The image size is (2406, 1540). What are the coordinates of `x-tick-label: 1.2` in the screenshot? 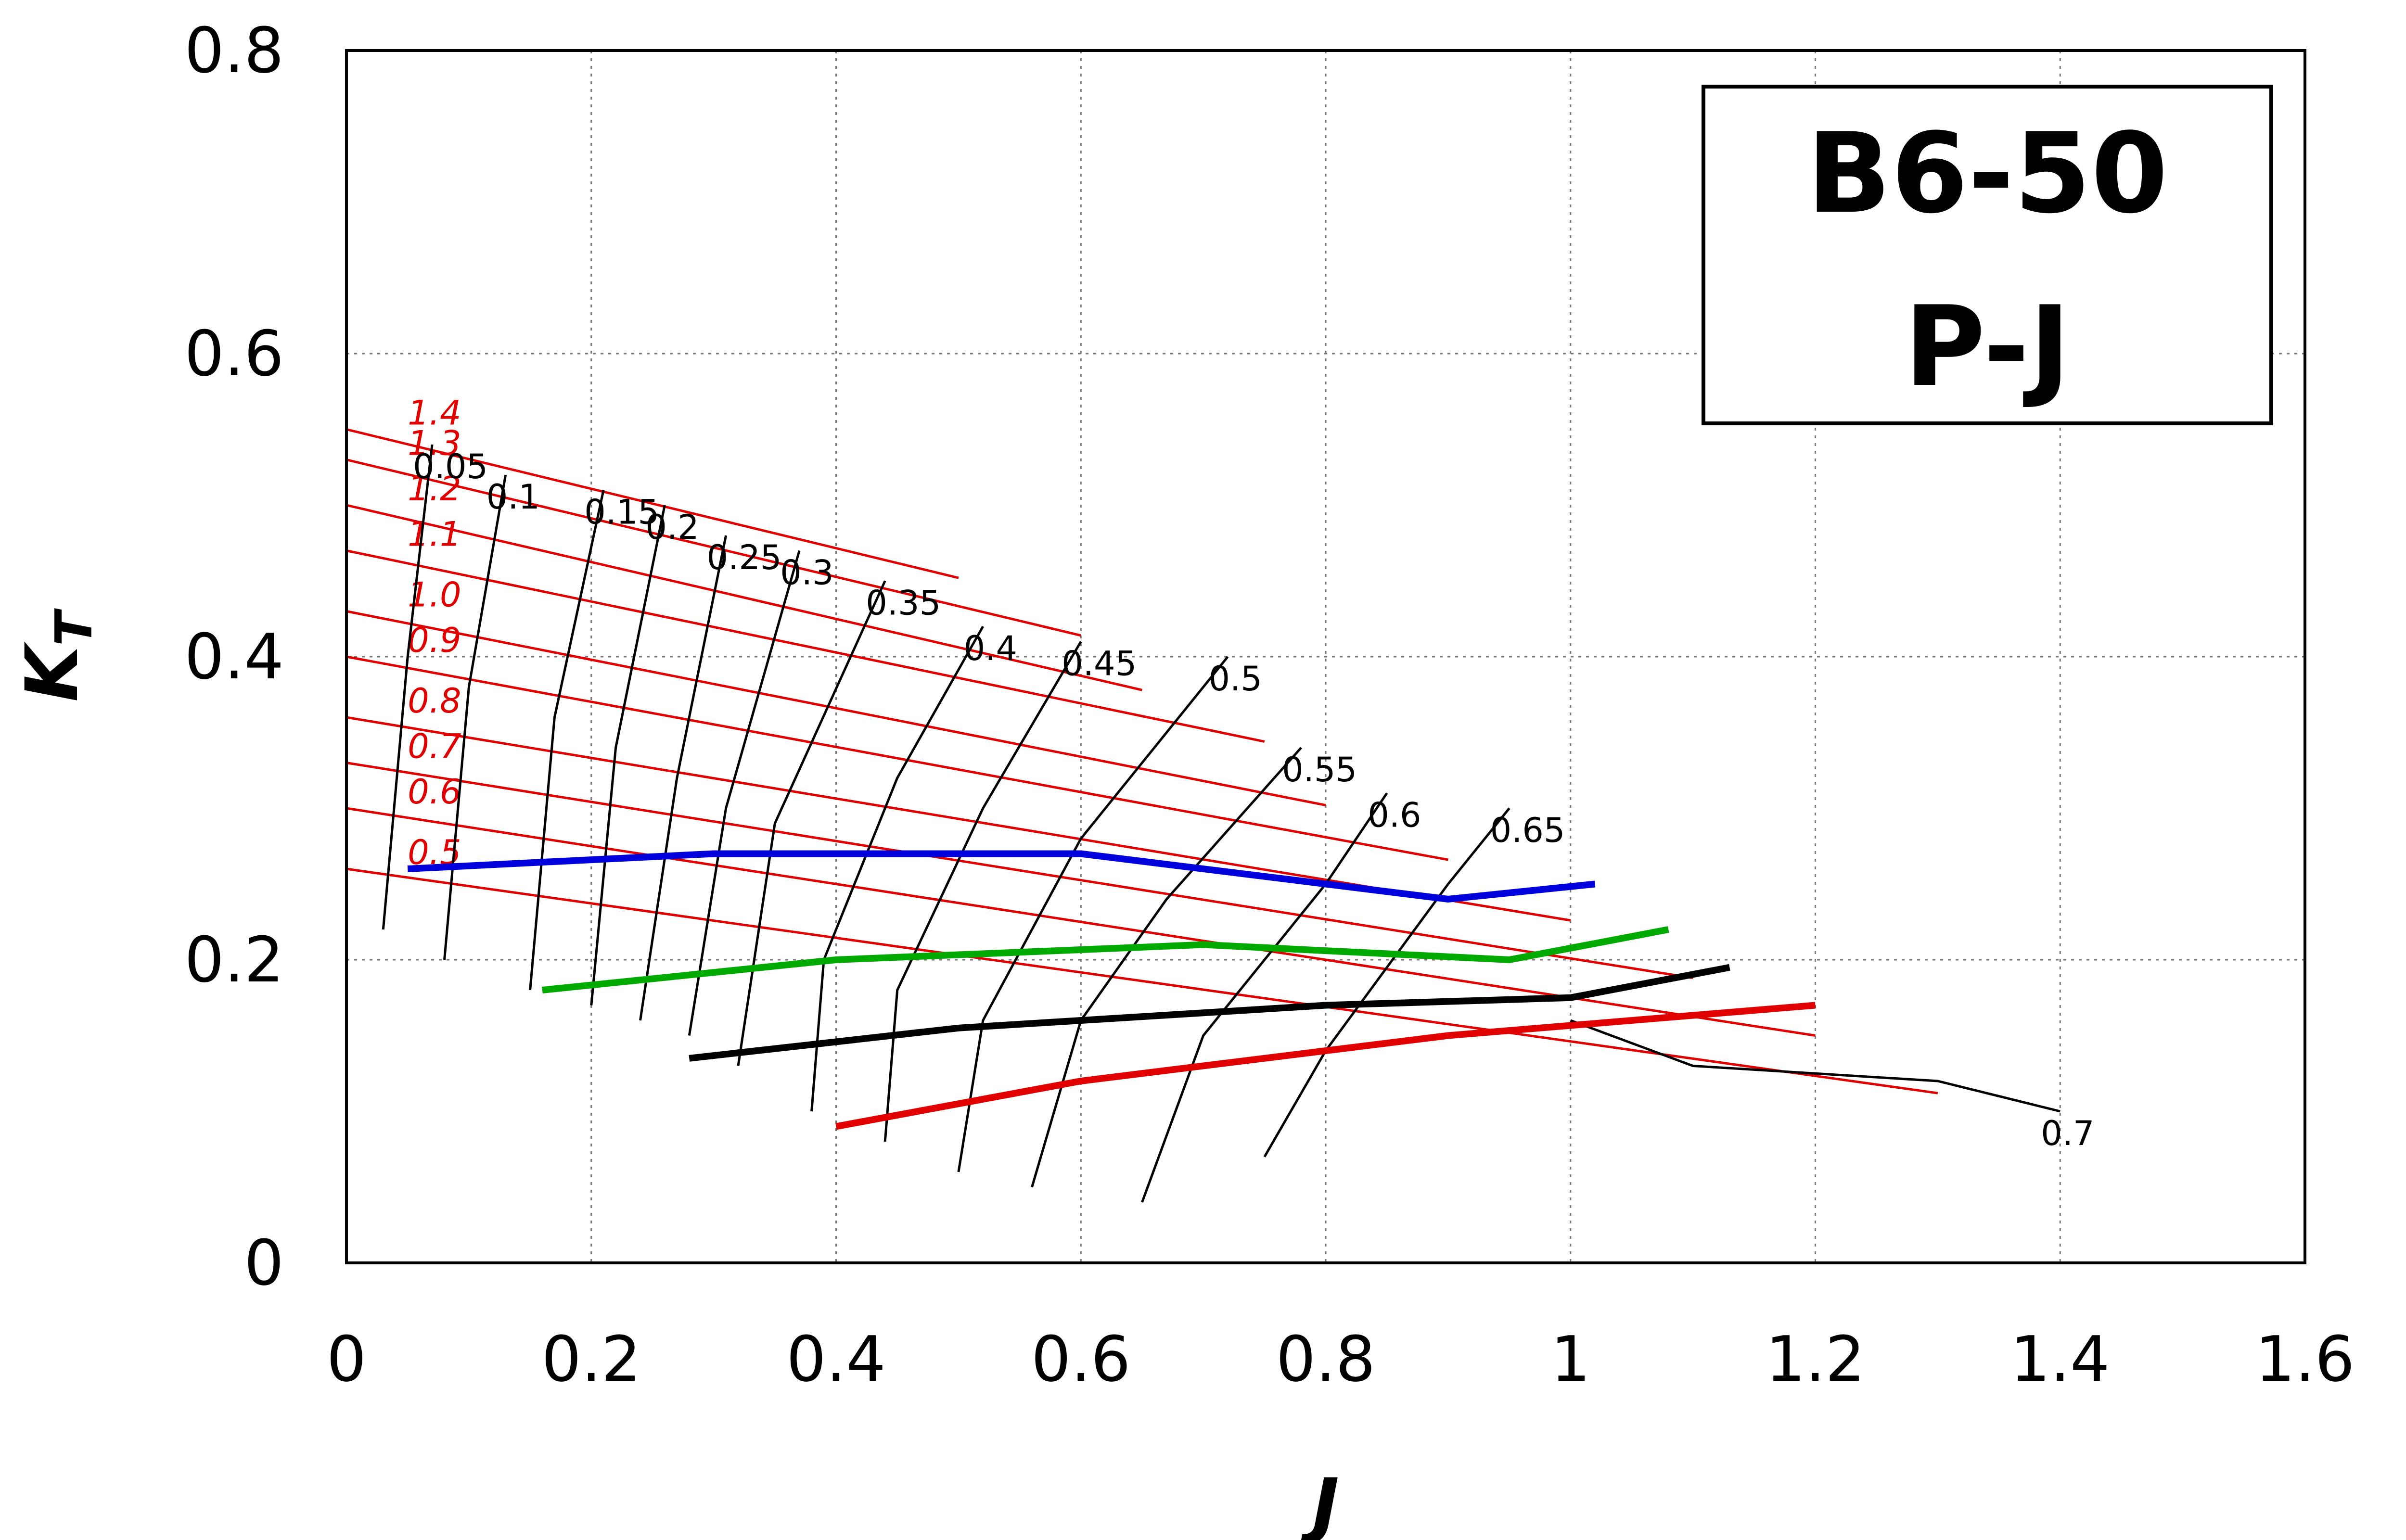 It's located at (1816, 1360).